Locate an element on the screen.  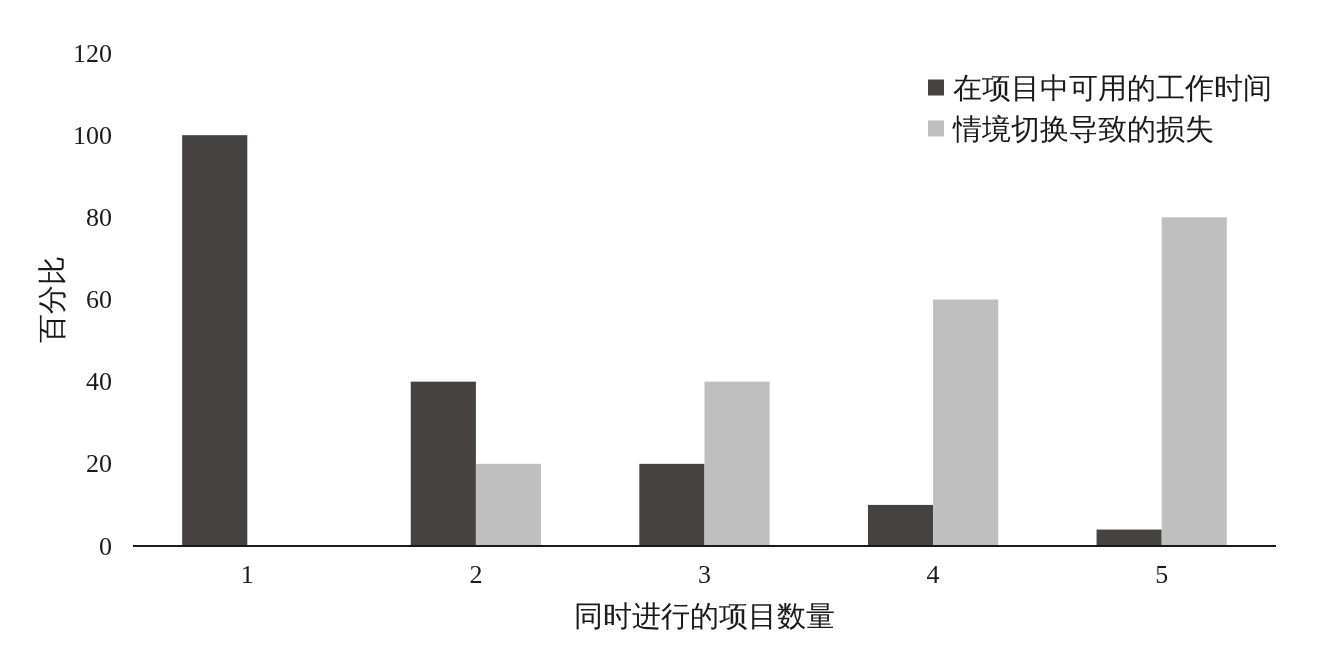
y-axis-title: 百分比 is located at coordinates (52, 299).